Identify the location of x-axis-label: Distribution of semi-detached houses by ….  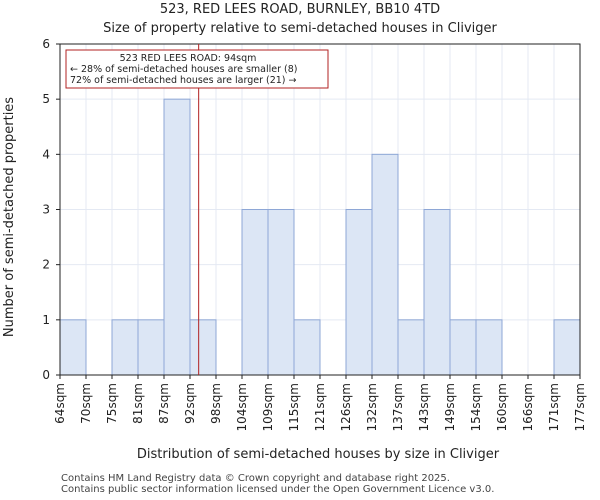
(318, 454).